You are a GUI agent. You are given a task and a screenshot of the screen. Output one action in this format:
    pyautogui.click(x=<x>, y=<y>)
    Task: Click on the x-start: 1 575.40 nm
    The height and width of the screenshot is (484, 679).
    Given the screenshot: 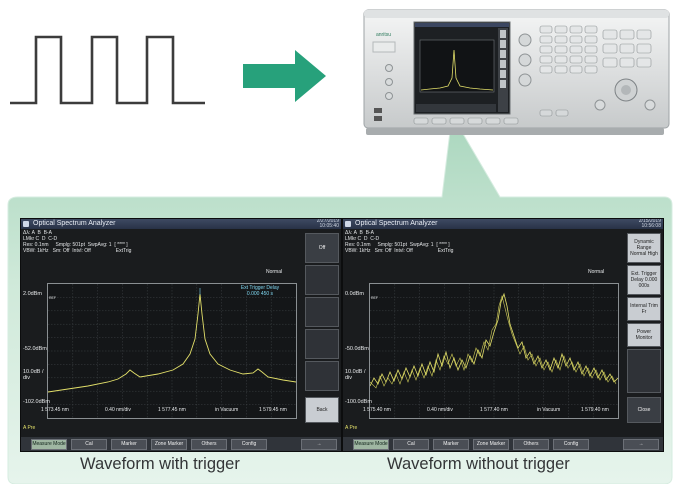 What is the action you would take?
    pyautogui.click(x=377, y=410)
    